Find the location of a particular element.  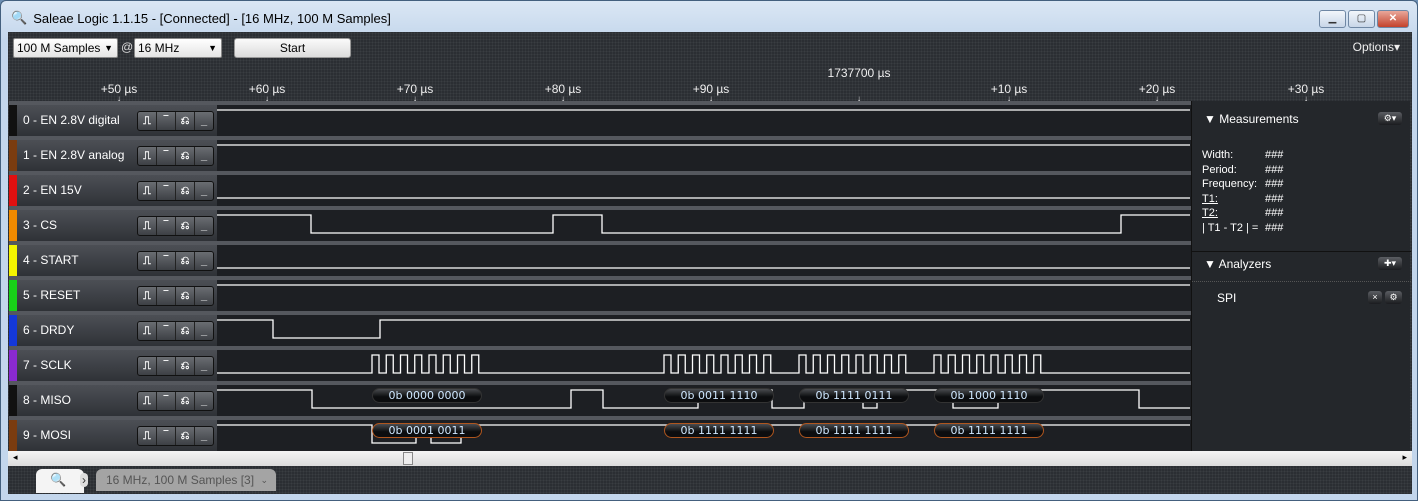

minimize-button: ▁ is located at coordinates (1332, 19).